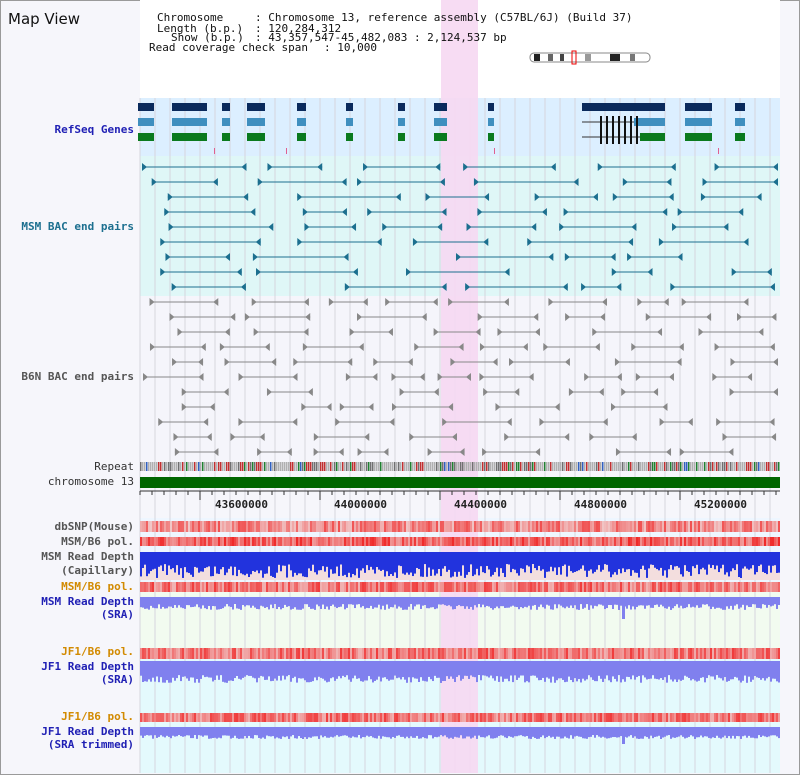 This screenshot has height=775, width=800. Describe the element at coordinates (494, 151) in the screenshot. I see `gene-marker` at that location.